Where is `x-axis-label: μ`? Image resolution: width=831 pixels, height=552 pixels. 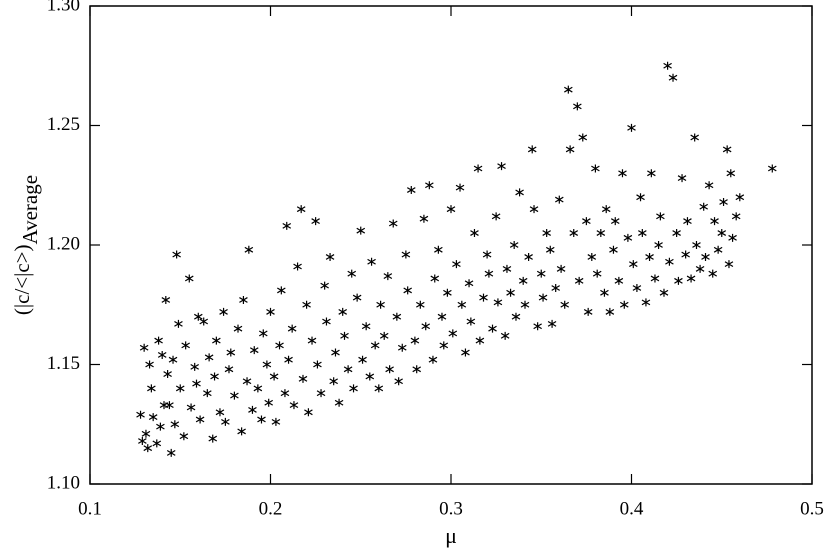 x-axis-label: μ is located at coordinates (451, 535).